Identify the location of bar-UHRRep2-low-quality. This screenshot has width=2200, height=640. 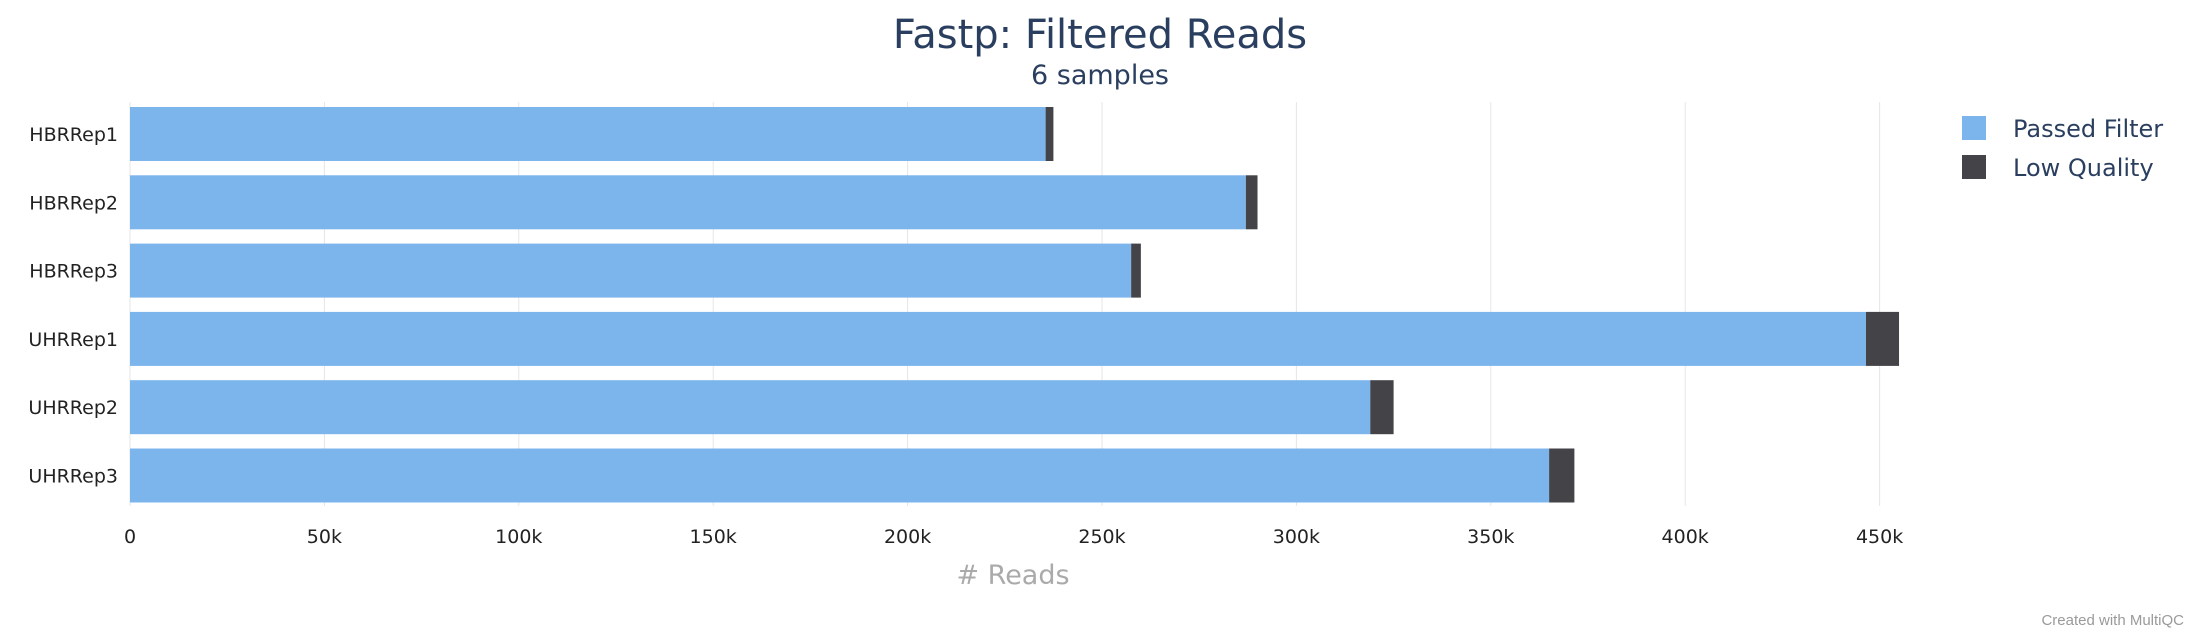
(1382, 407).